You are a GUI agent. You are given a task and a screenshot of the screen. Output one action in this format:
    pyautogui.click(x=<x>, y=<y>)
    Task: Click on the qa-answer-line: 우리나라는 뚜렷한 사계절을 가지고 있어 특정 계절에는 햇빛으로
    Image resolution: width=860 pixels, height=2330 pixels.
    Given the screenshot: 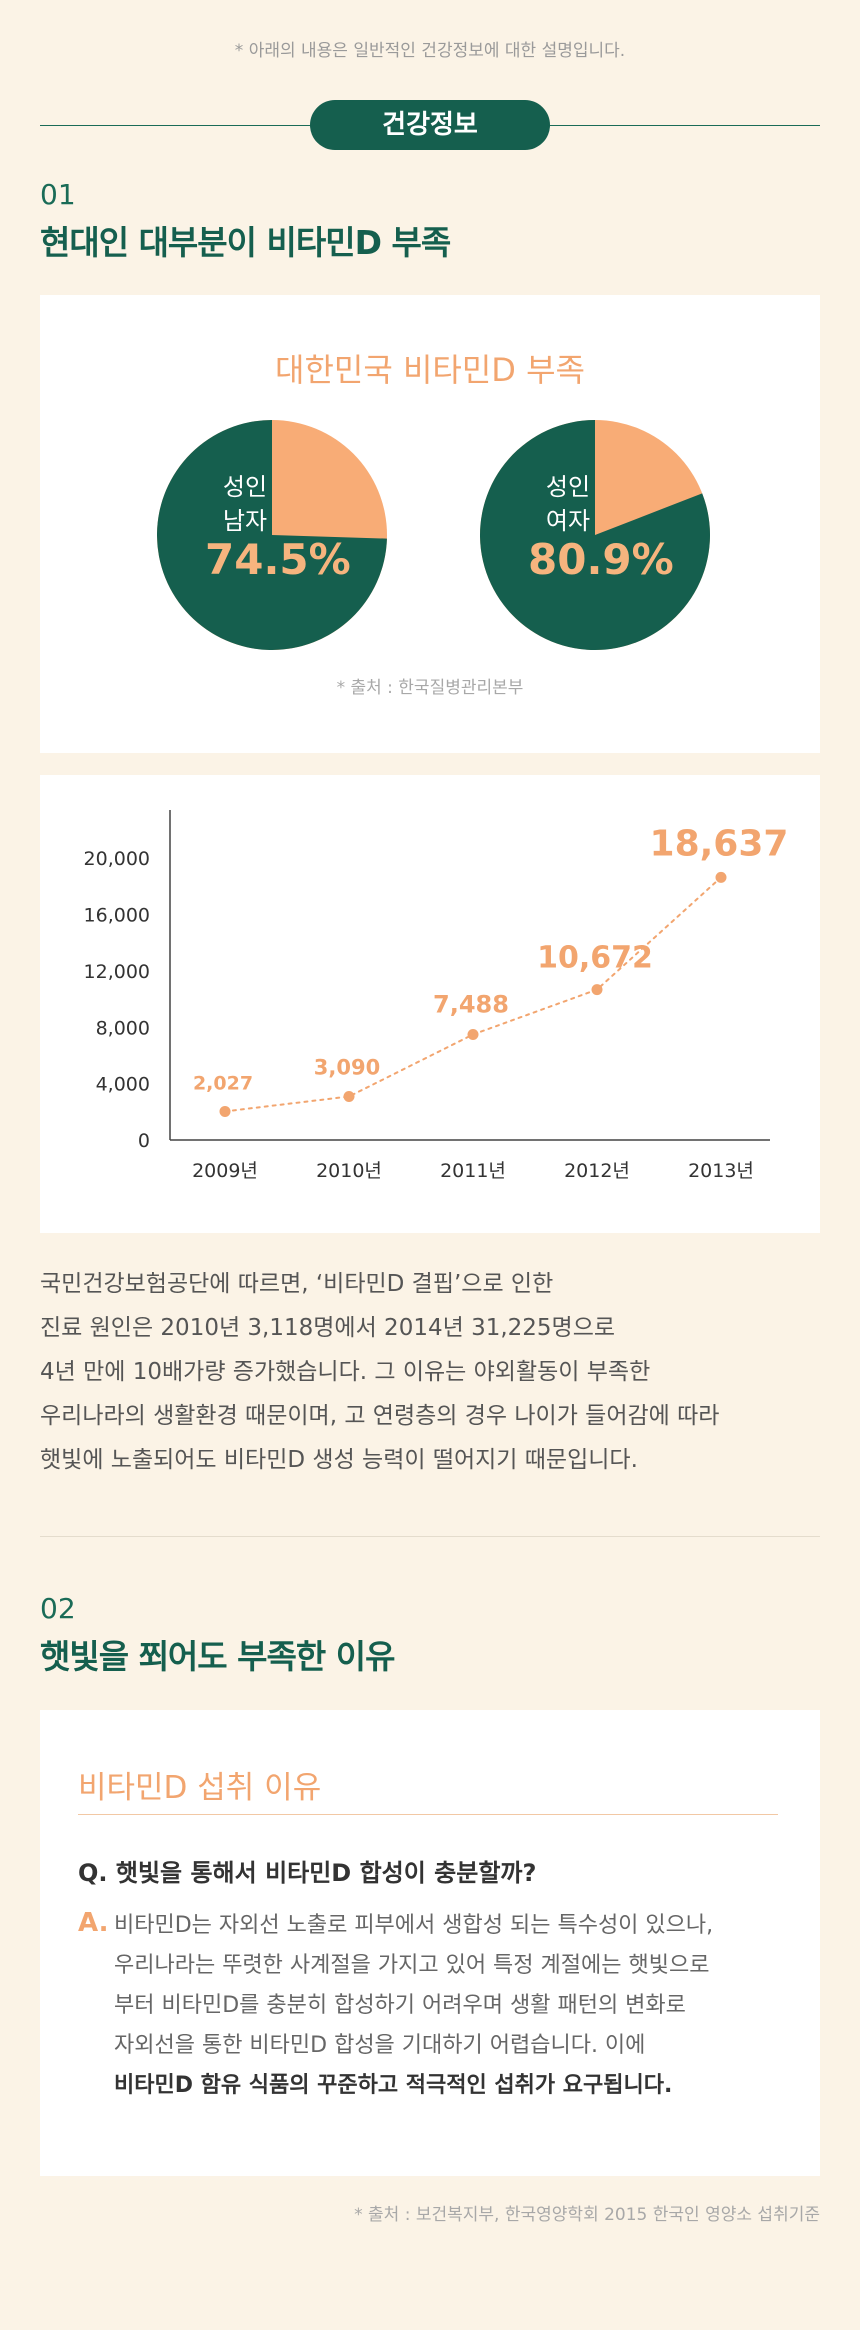 What is the action you would take?
    pyautogui.click(x=412, y=1965)
    